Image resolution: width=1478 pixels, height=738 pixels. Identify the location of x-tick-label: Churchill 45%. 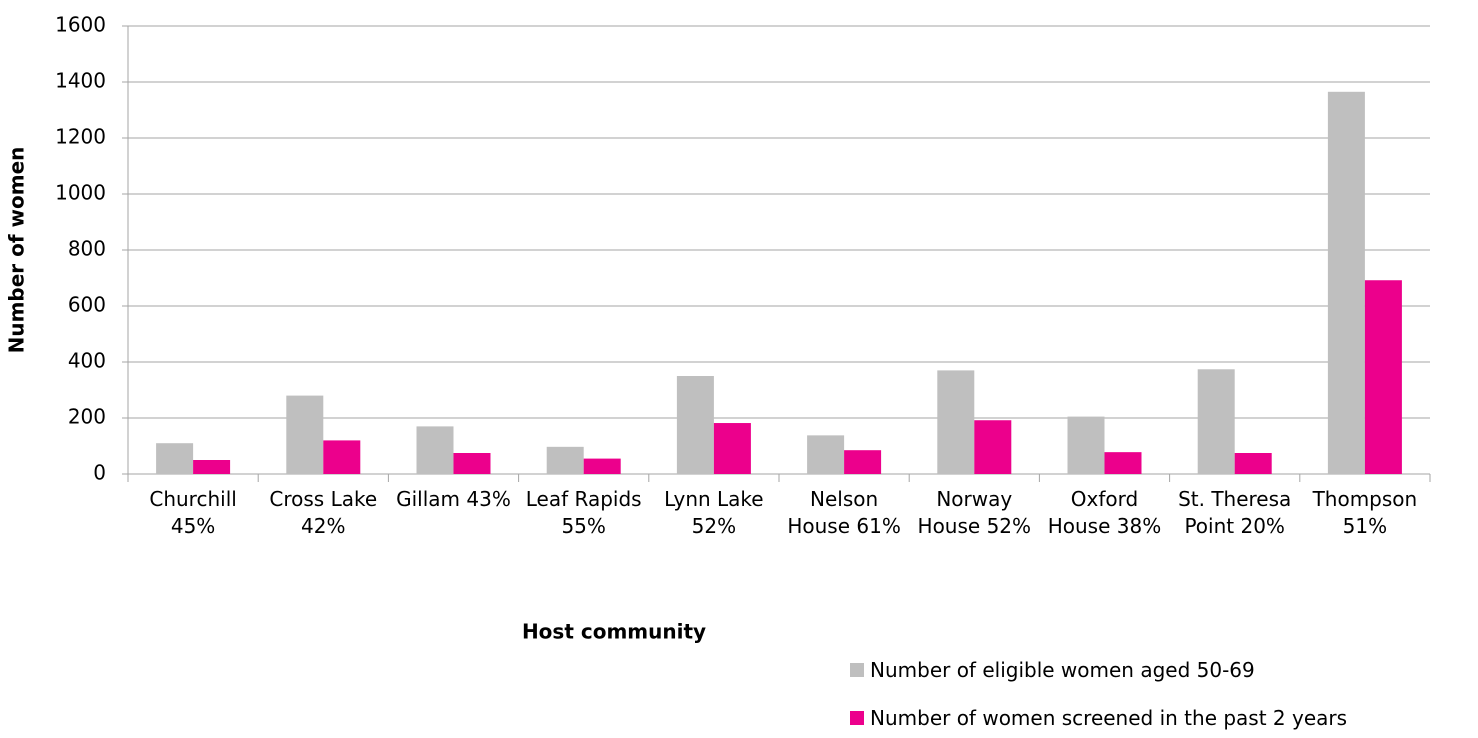
(193, 512).